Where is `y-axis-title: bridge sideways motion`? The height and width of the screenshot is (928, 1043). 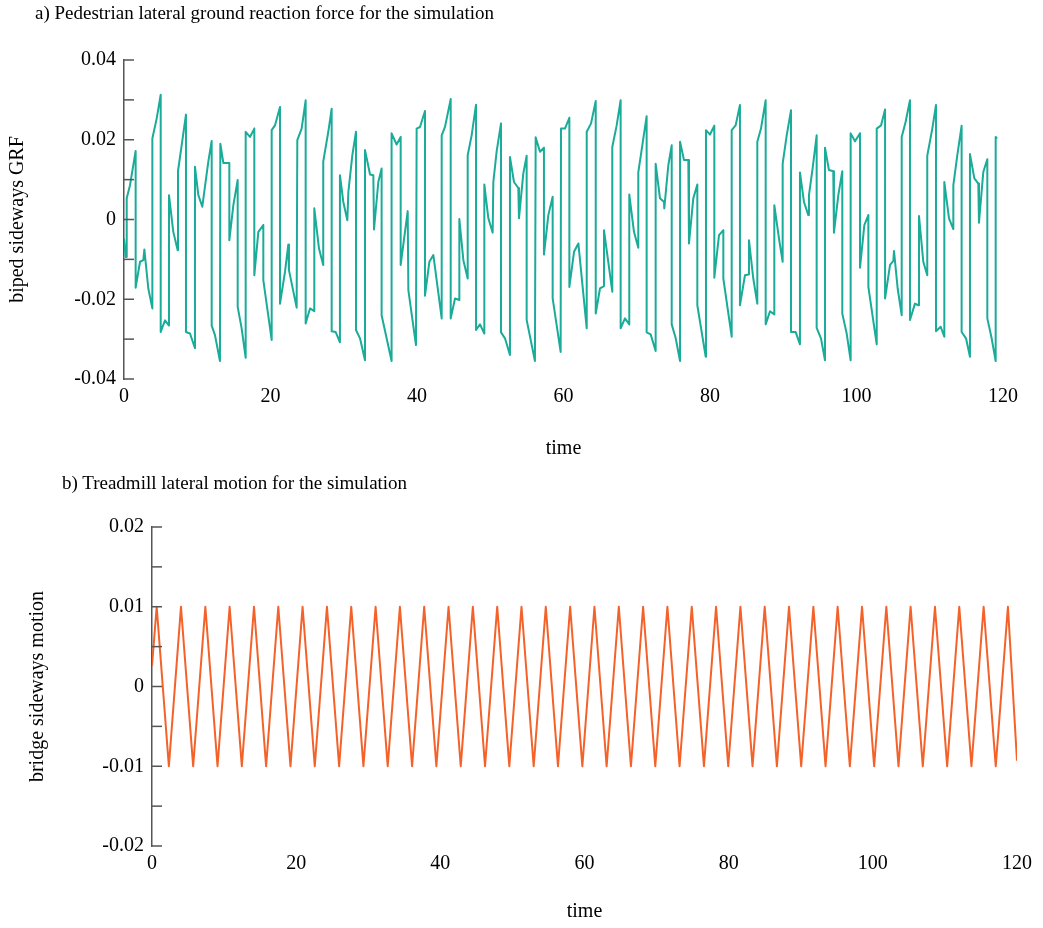
y-axis-title: bridge sideways motion is located at coordinates (37, 686).